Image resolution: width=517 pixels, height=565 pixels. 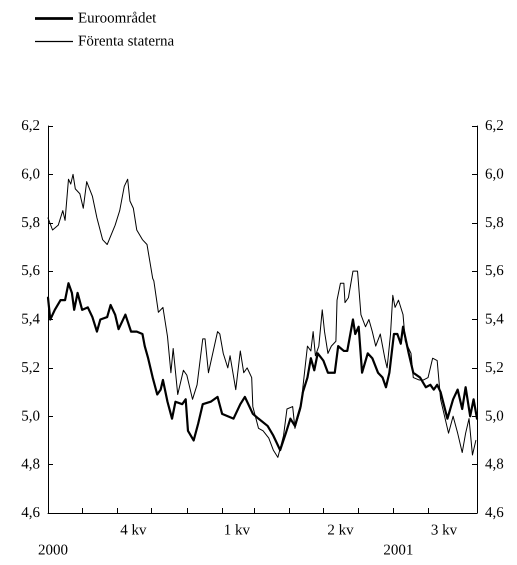 I want to click on y-tick-label: 4,6, so click(x=30, y=513).